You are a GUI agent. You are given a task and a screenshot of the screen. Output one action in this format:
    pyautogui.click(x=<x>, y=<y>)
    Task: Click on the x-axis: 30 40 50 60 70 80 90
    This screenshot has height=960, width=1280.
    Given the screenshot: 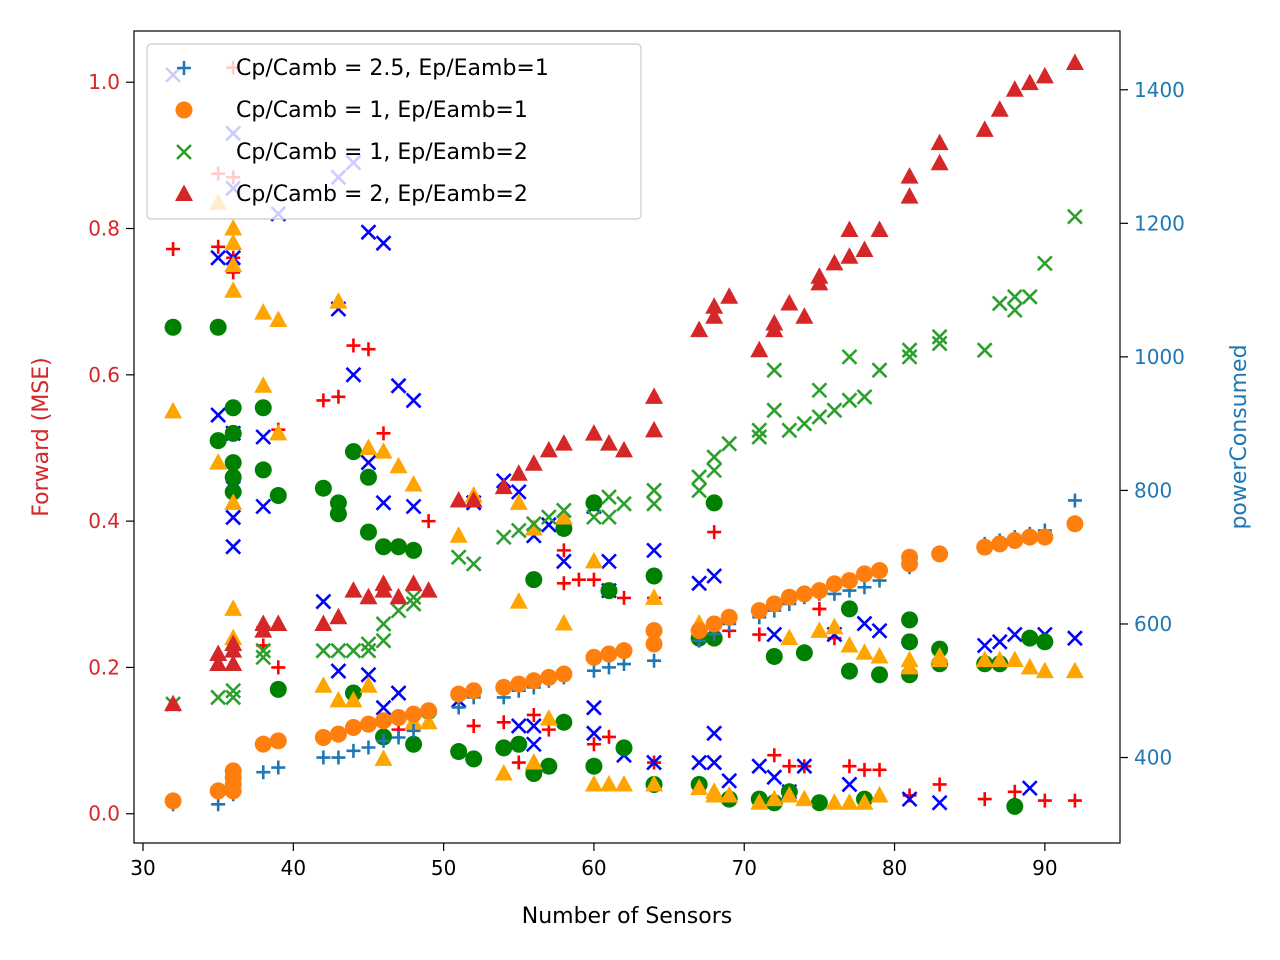 What is the action you would take?
    pyautogui.click(x=594, y=861)
    